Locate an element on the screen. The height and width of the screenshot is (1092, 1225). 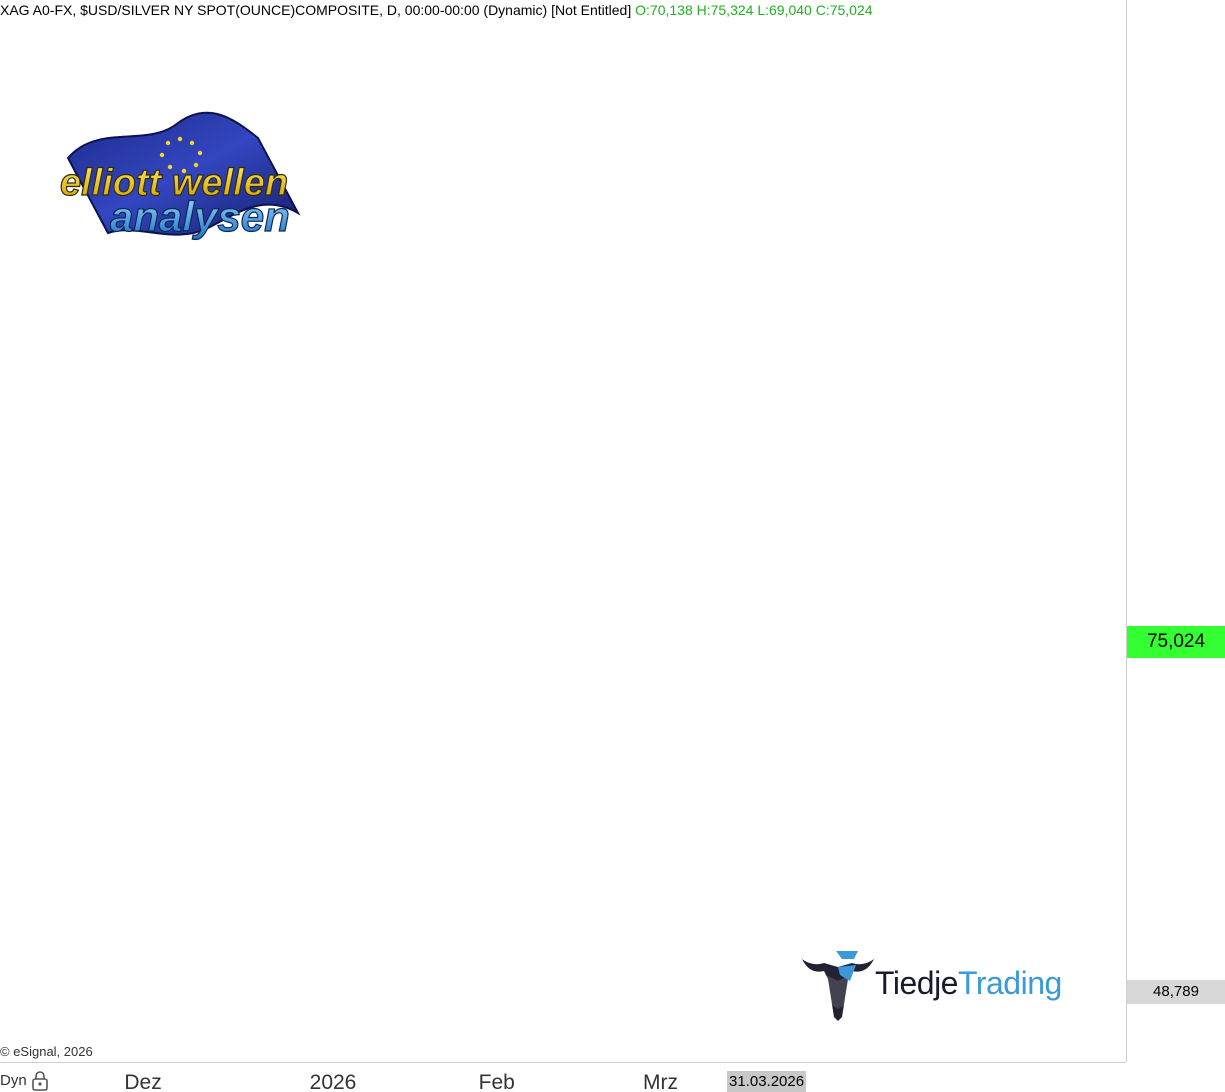
reference-price-tag: 48,789 is located at coordinates (1176, 992).